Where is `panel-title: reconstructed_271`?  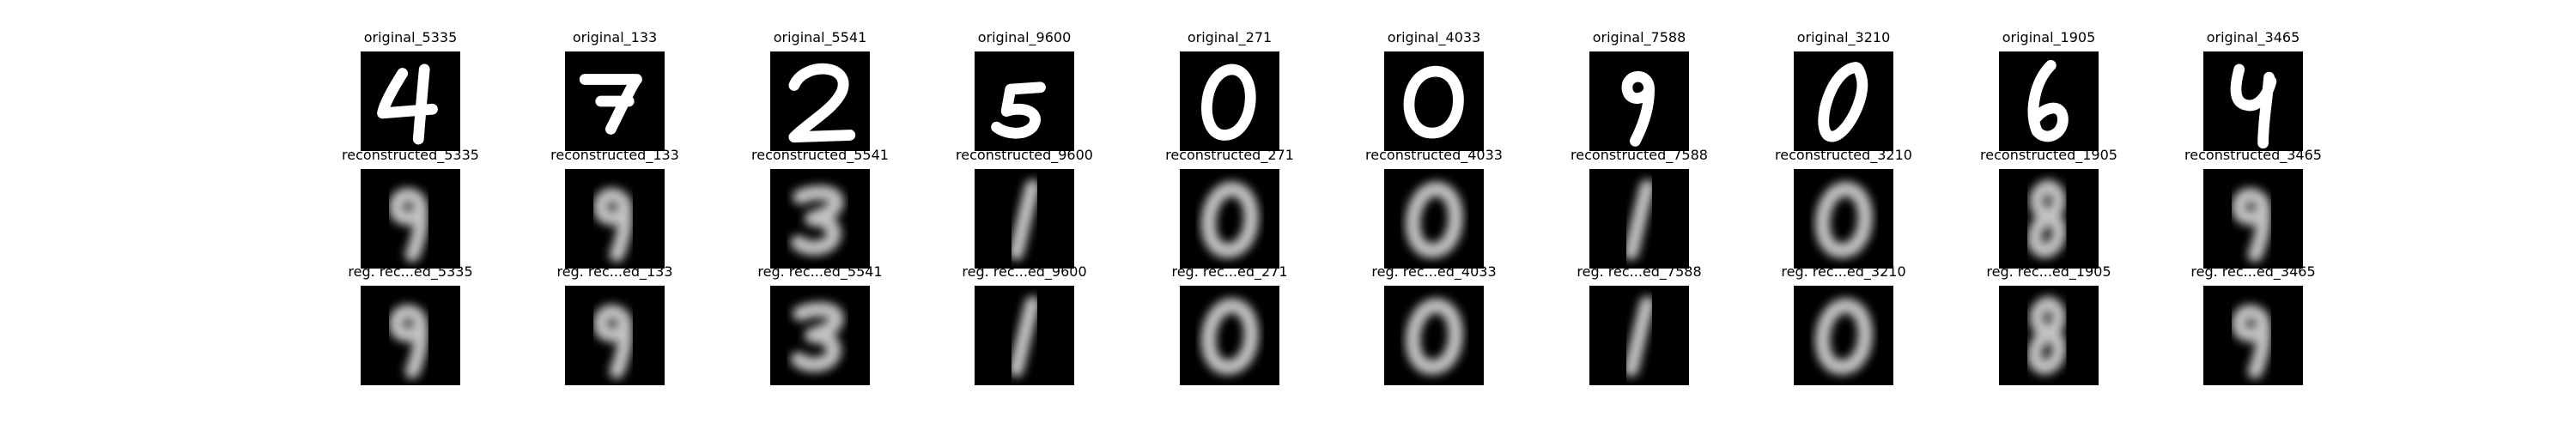
panel-title: reconstructed_271 is located at coordinates (1229, 155).